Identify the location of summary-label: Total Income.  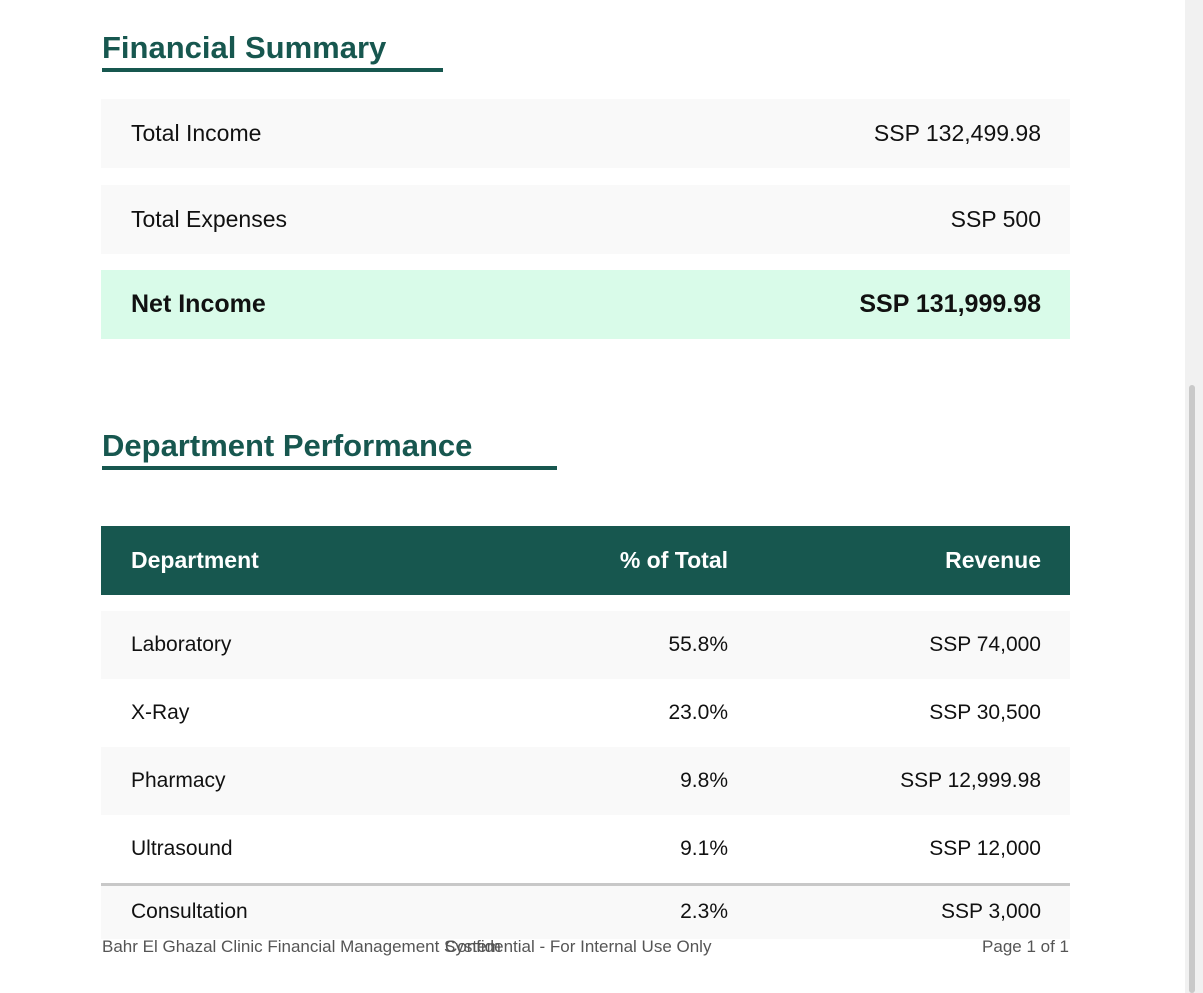
(196, 133).